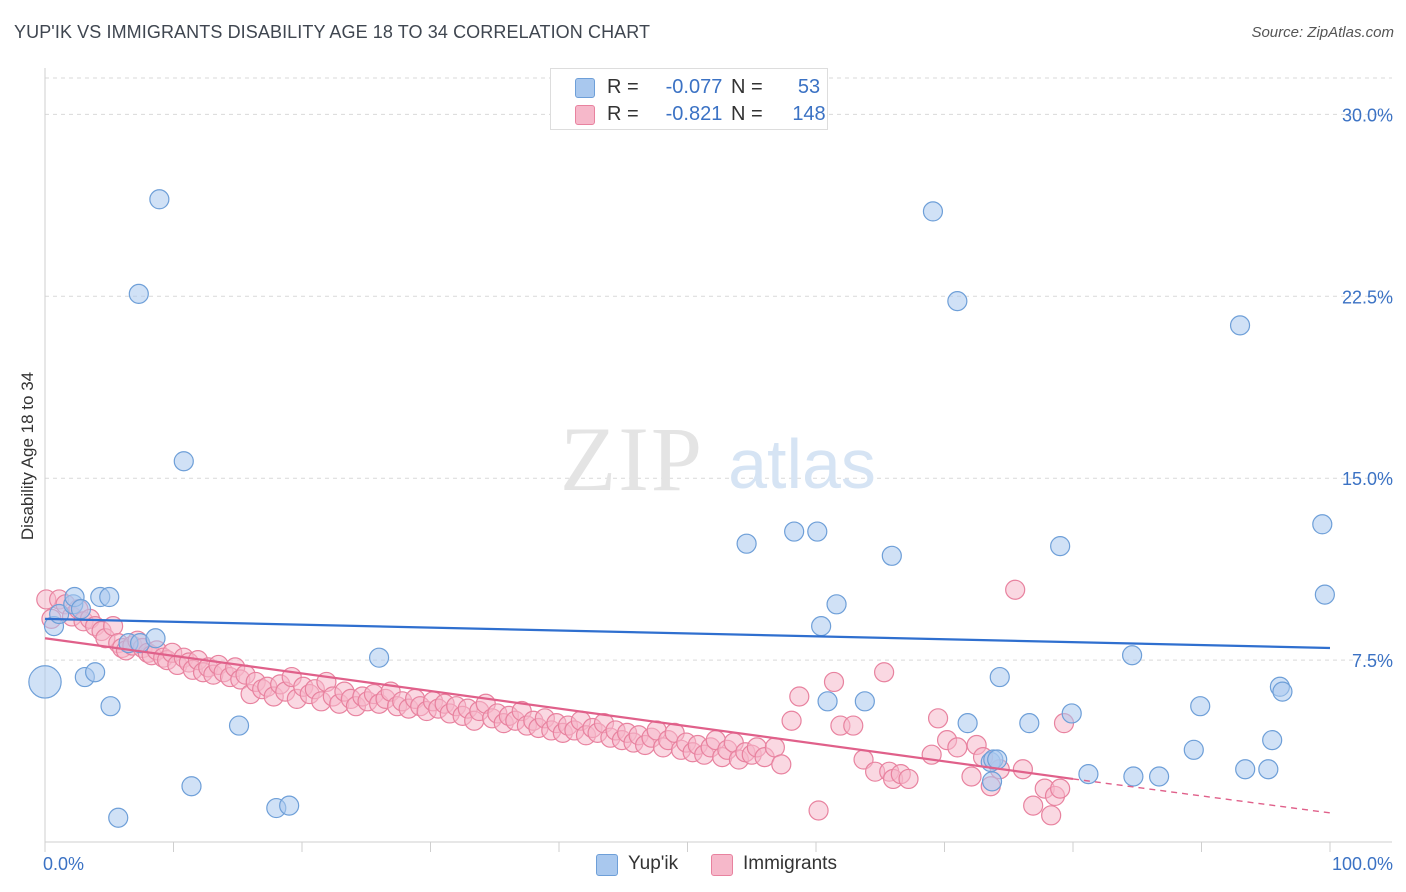 This screenshot has height=892, width=1406. What do you see at coordinates (1367, 115) in the screenshot?
I see `y-tick-label: 30.0%` at bounding box center [1367, 115].